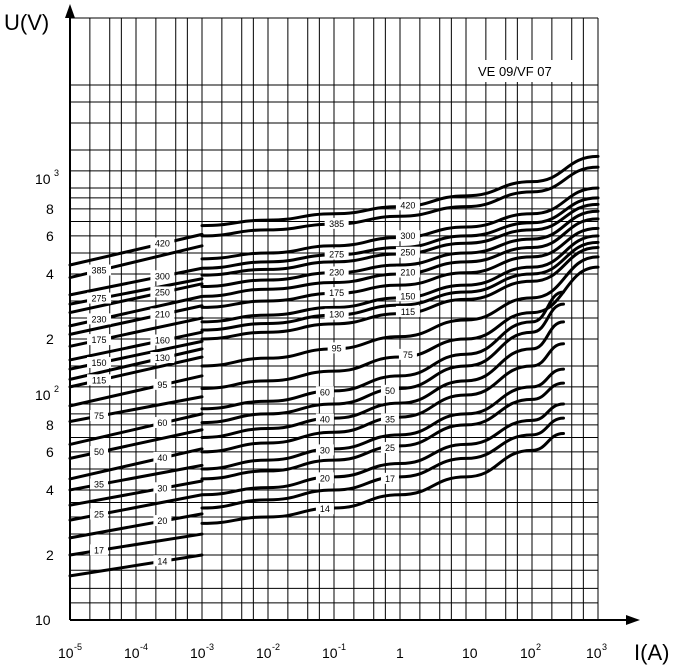 Image resolution: width=677 pixels, height=668 pixels. I want to click on curve-label-175: 175, so click(99, 340).